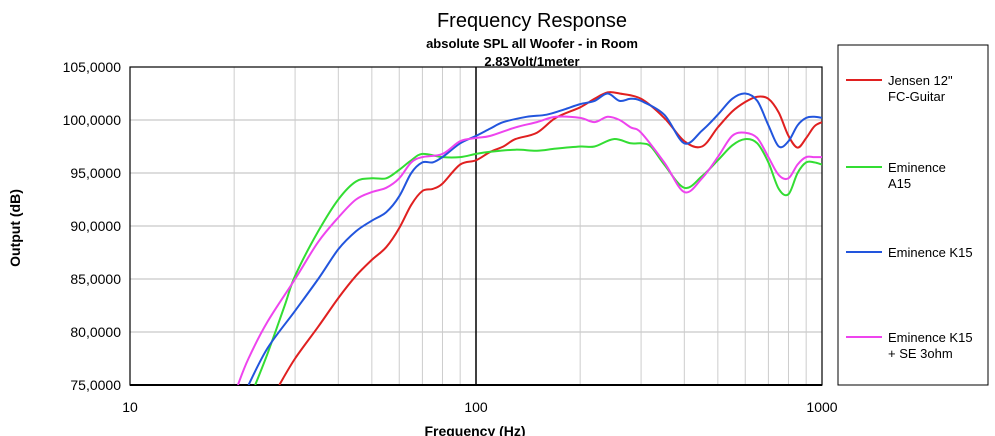 This screenshot has width=995, height=436. What do you see at coordinates (95, 173) in the screenshot?
I see `y-tick-label: 95,0000` at bounding box center [95, 173].